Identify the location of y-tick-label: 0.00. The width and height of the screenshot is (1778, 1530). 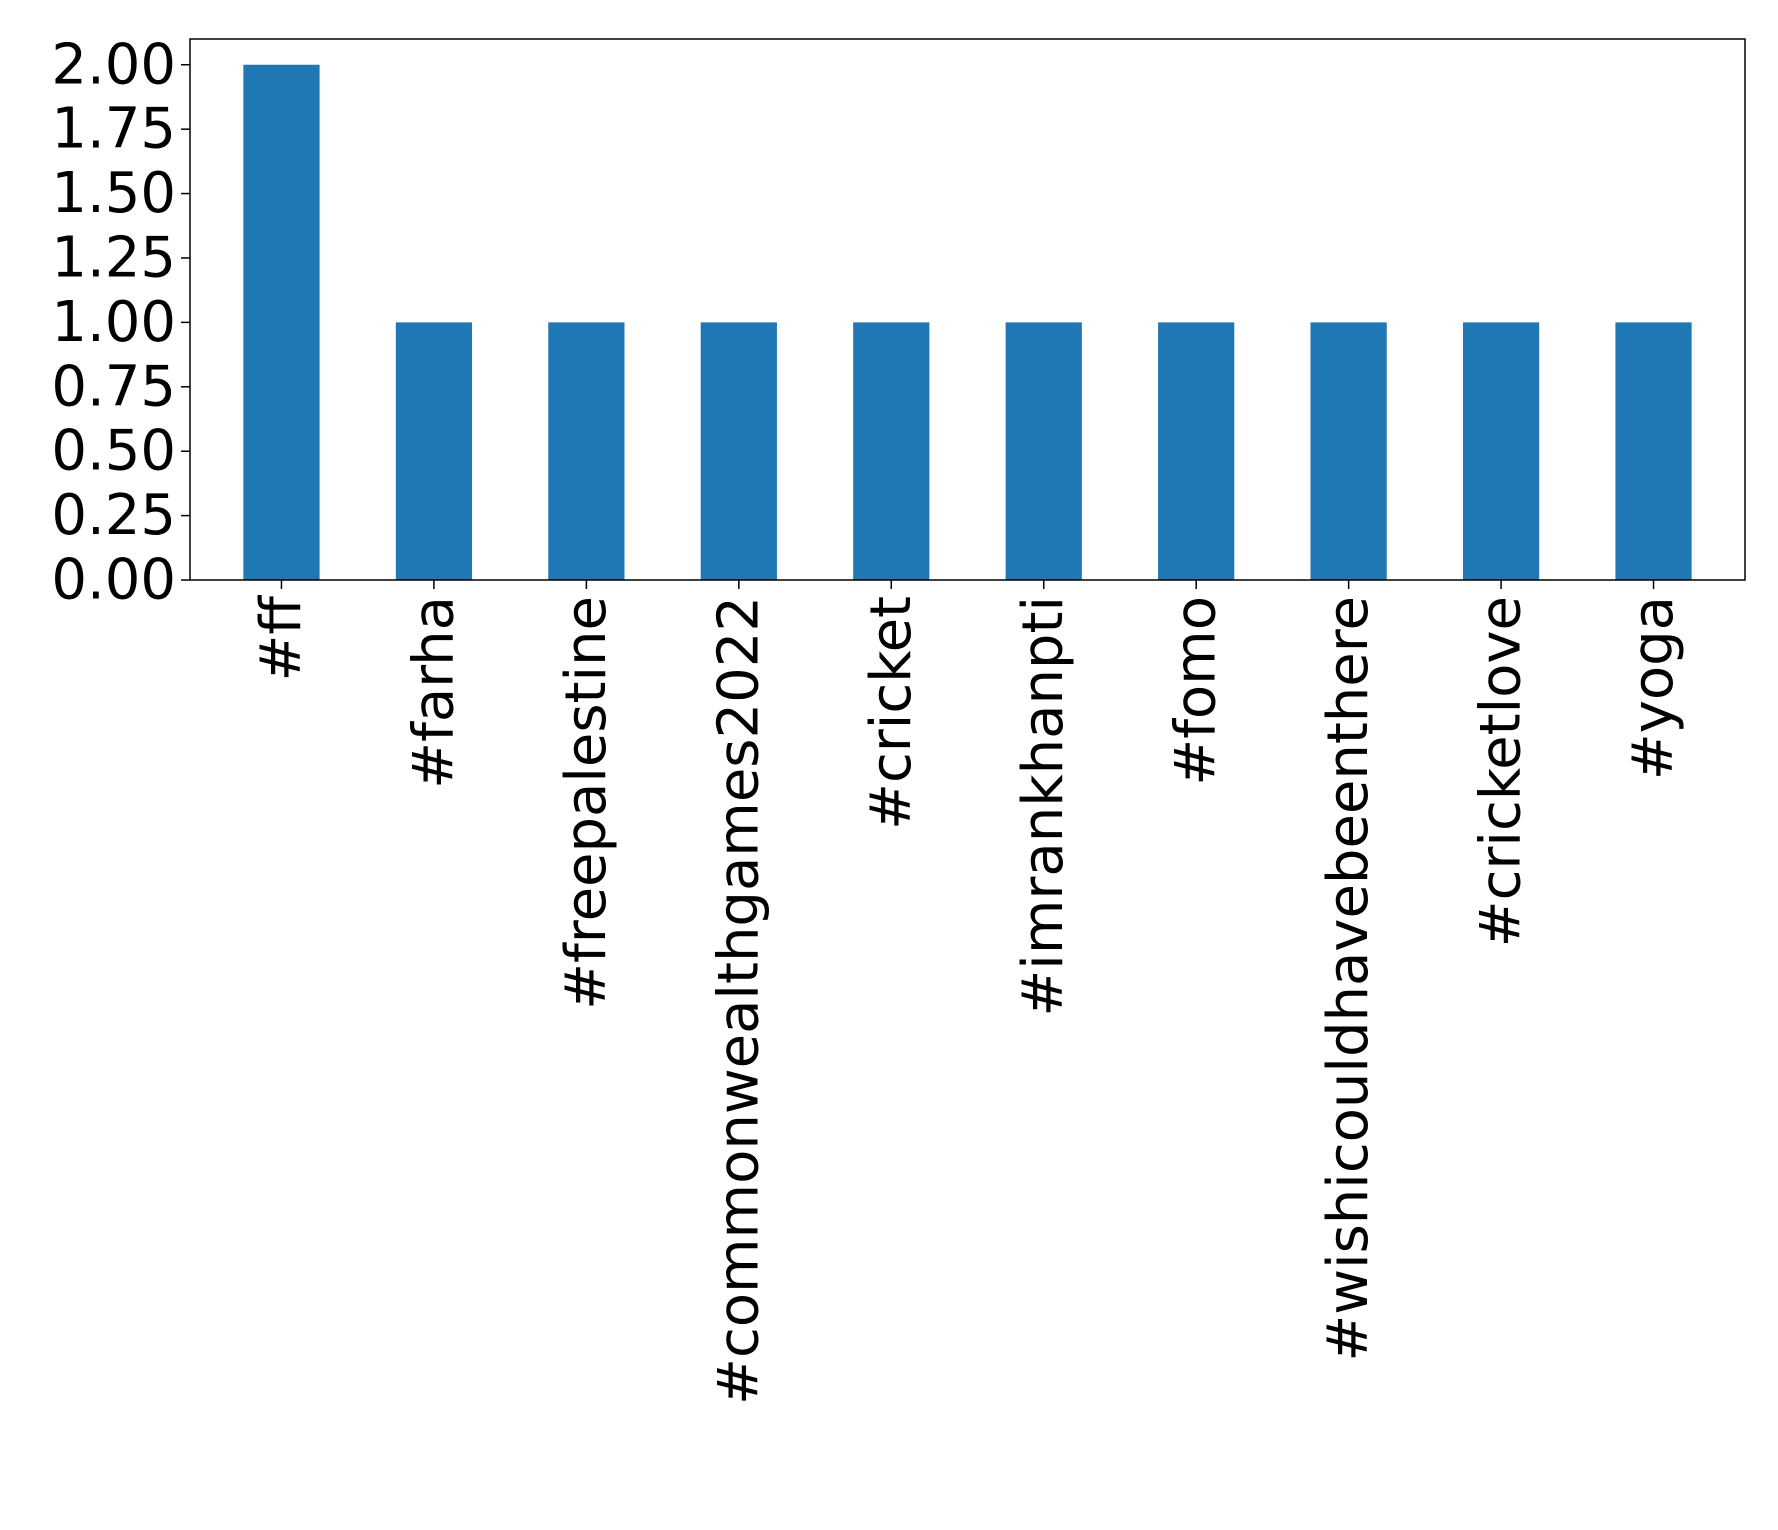
(113, 580).